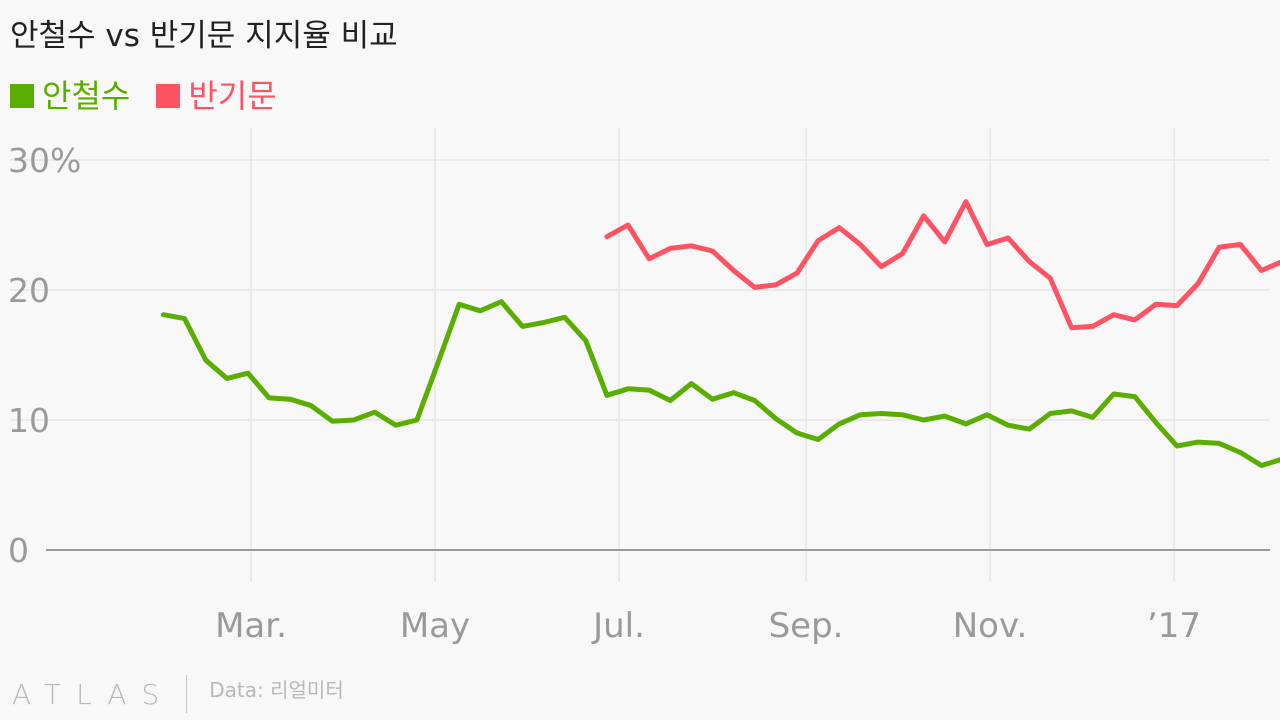  Describe the element at coordinates (22, 96) in the screenshot. I see `legend-swatch-ahn` at that location.